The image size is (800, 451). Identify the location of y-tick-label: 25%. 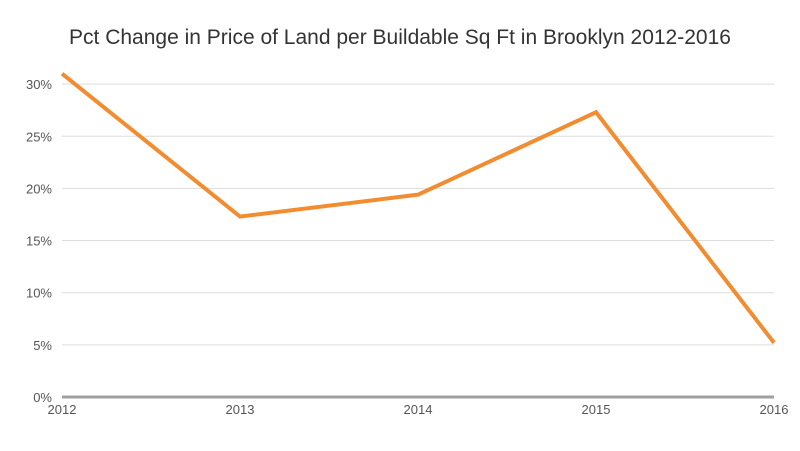
(39, 136).